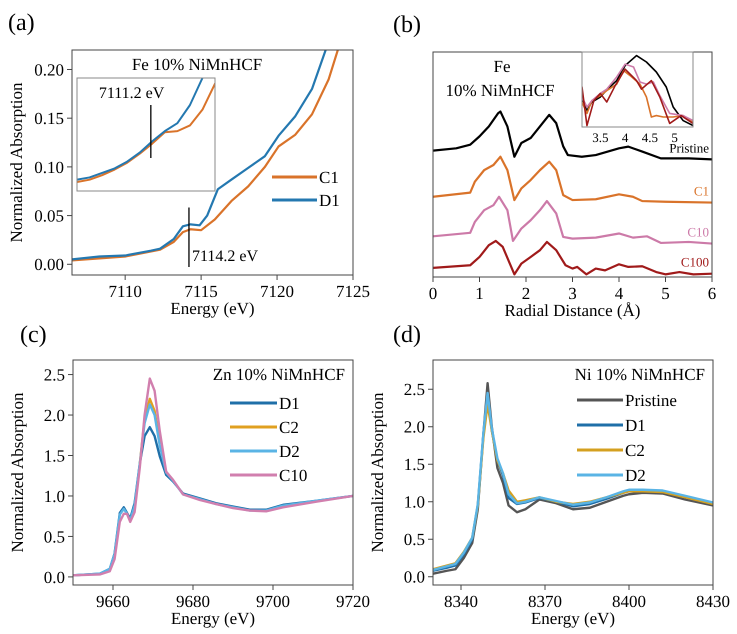  What do you see at coordinates (500, 90) in the screenshot?
I see `chart-subtitle: 10% NiMnHCF` at bounding box center [500, 90].